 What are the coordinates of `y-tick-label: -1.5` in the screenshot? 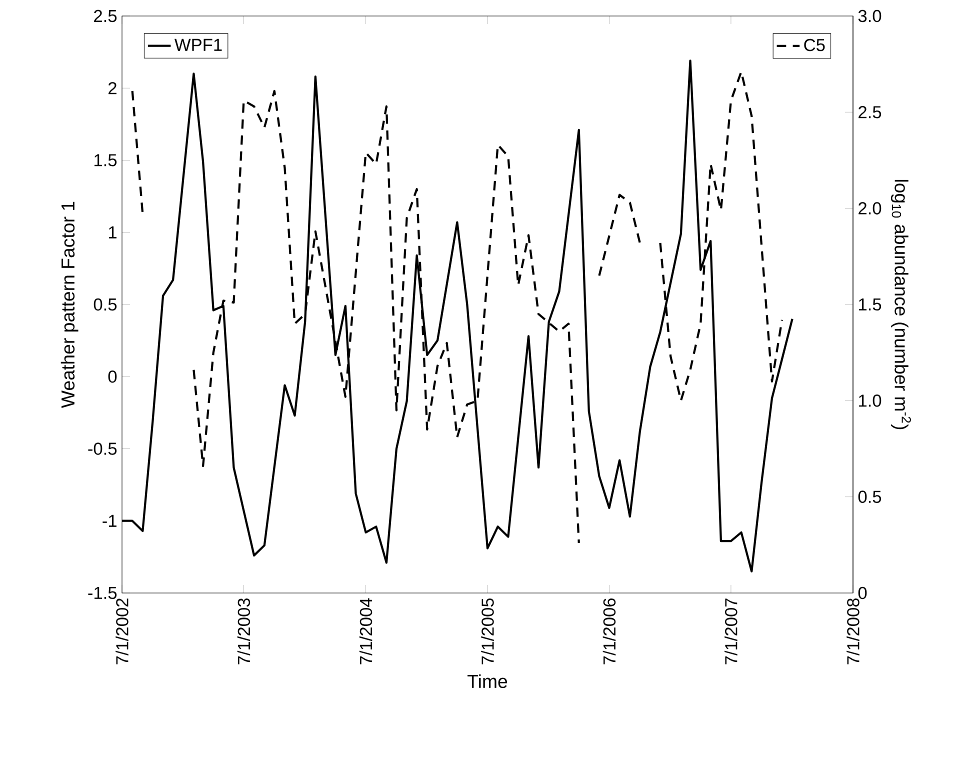 It's located at (102, 593).